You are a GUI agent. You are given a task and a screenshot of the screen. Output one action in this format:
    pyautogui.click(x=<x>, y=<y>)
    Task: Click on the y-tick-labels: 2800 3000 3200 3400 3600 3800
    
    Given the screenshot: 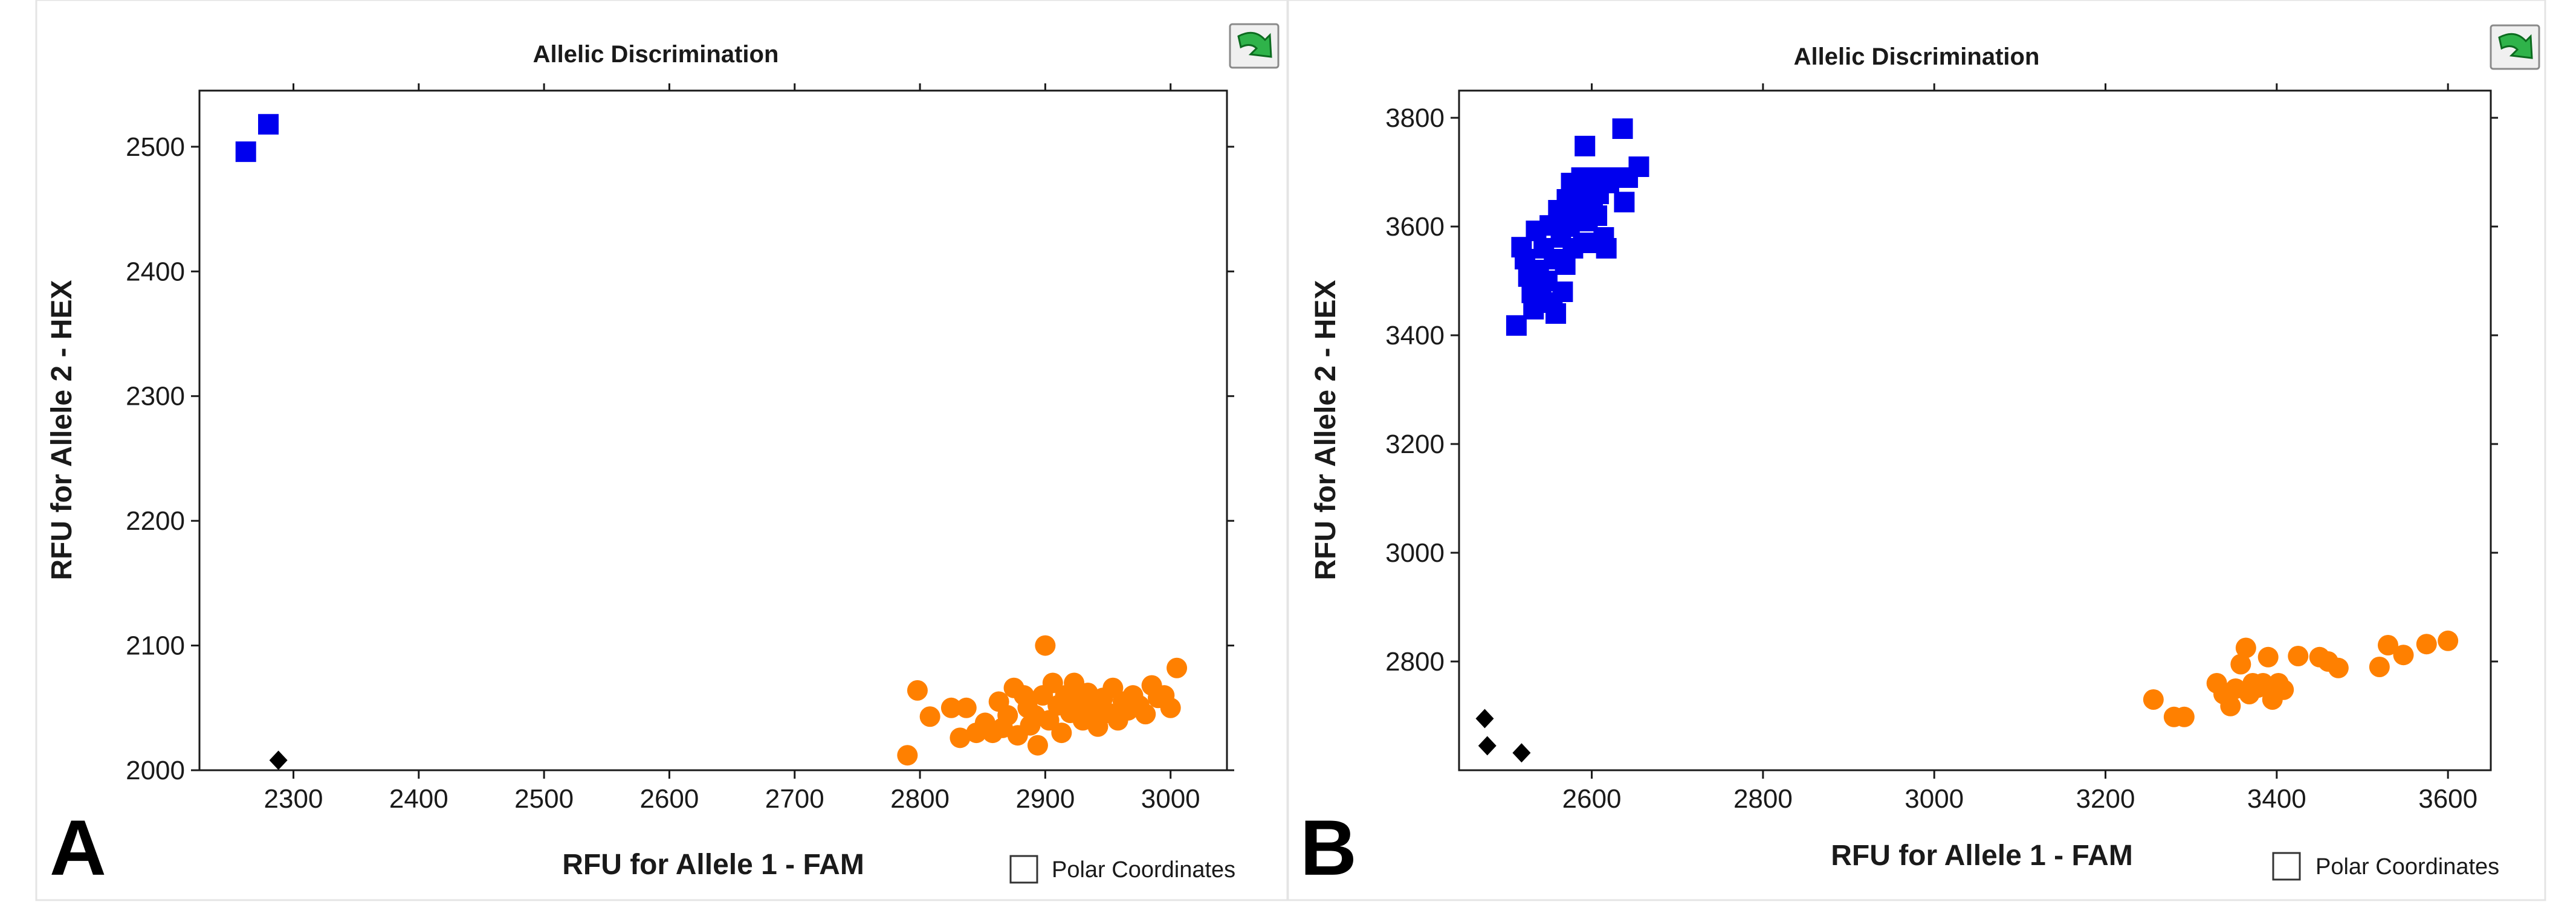 What is the action you would take?
    pyautogui.click(x=1415, y=390)
    